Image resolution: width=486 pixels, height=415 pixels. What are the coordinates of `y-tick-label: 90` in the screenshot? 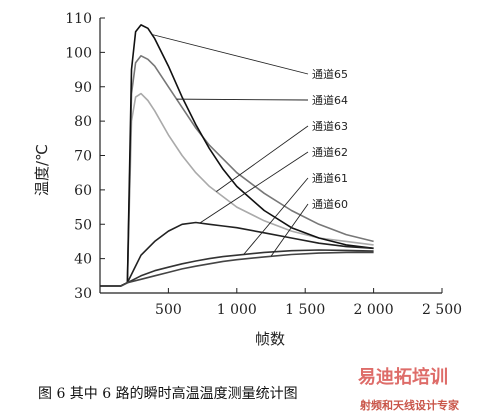 It's located at (83, 88).